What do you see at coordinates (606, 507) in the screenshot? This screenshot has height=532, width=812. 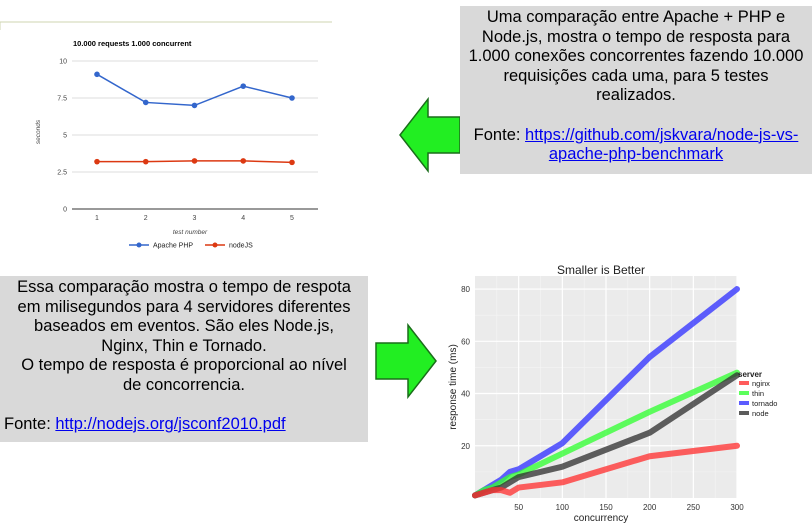 I see `chart2-x-tick-label: 150` at bounding box center [606, 507].